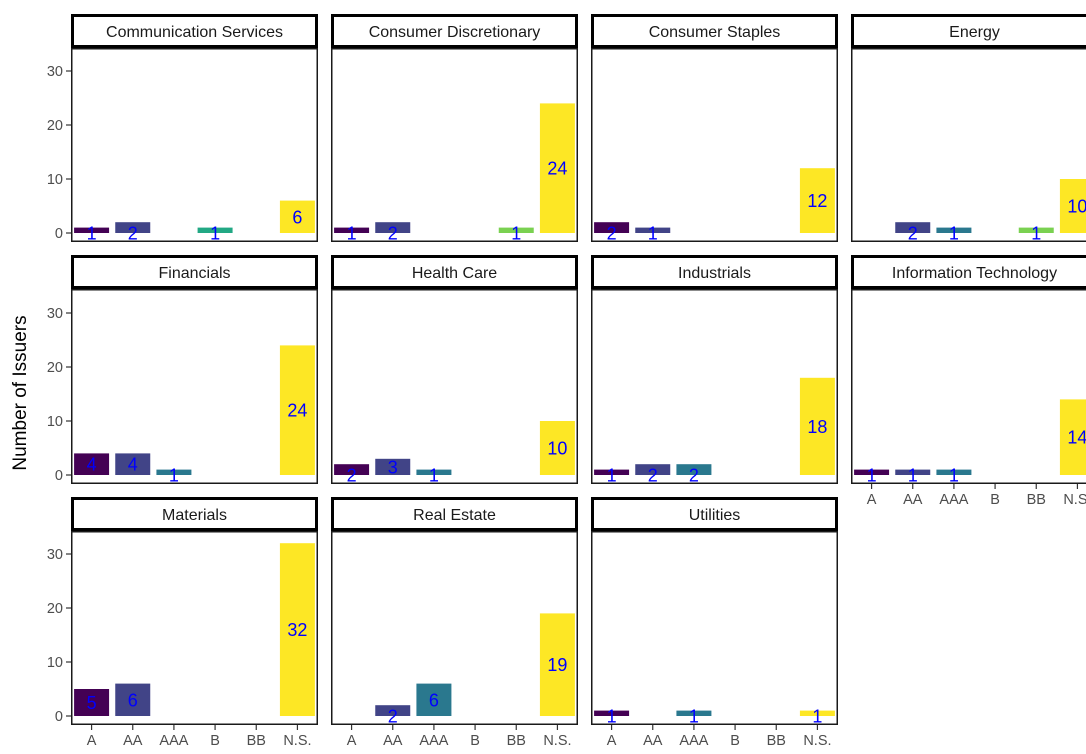 The height and width of the screenshot is (754, 1086). Describe the element at coordinates (215, 230) in the screenshot. I see `bar-b` at that location.